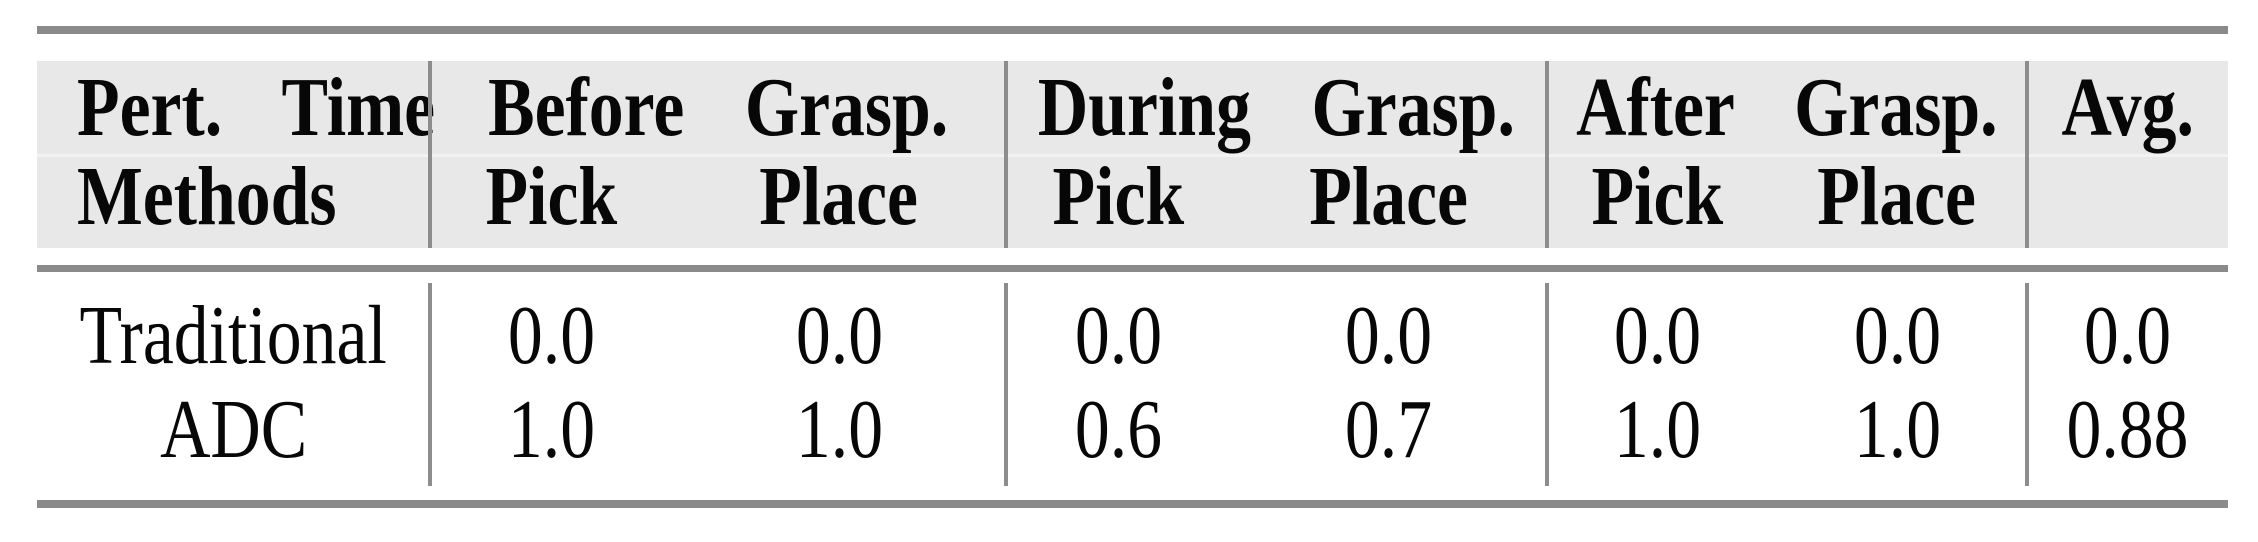 This screenshot has height=542, width=2258. Describe the element at coordinates (207, 196) in the screenshot. I see `header-methods-label: Methods` at that location.